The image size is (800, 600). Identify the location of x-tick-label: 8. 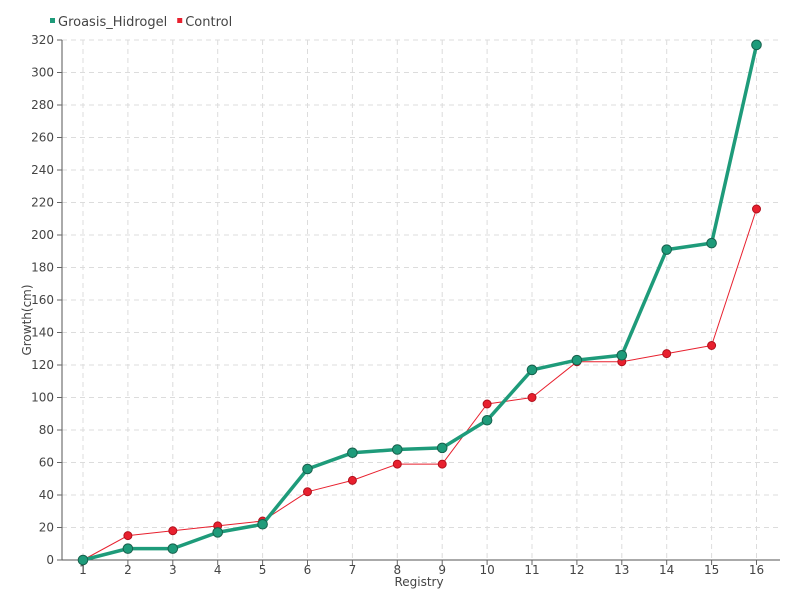
(397, 570).